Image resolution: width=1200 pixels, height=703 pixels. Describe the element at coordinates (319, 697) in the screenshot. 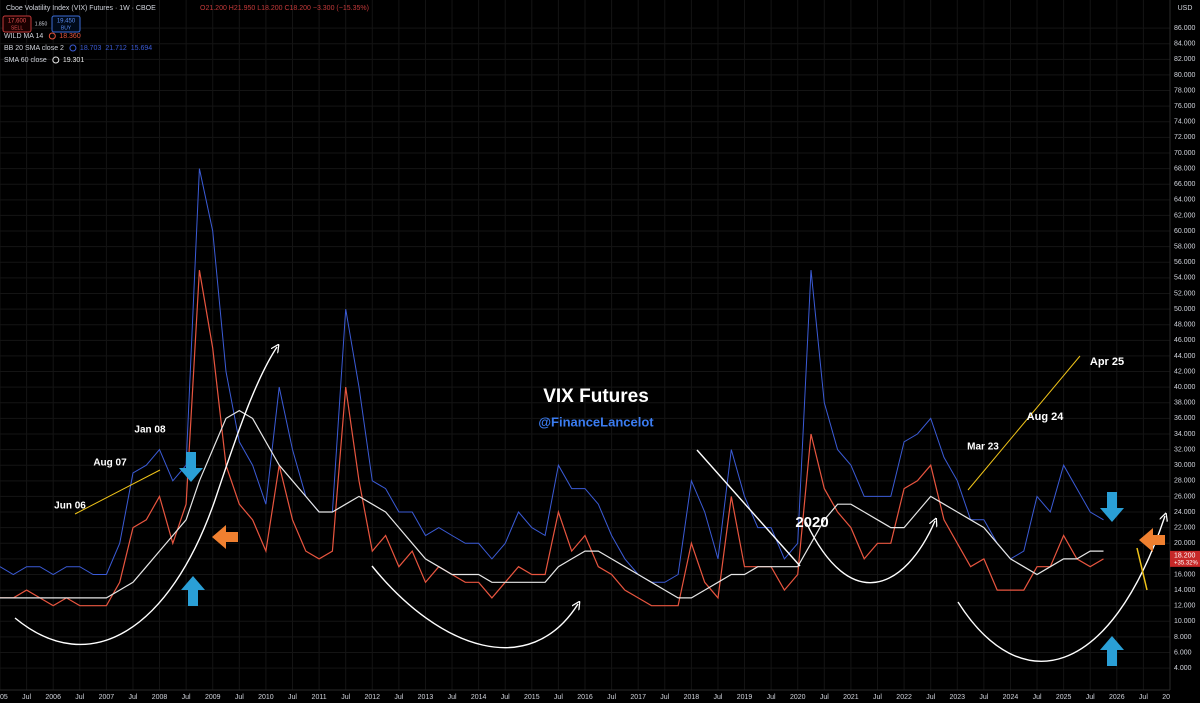

I see `x-tick-label: 2011` at that location.